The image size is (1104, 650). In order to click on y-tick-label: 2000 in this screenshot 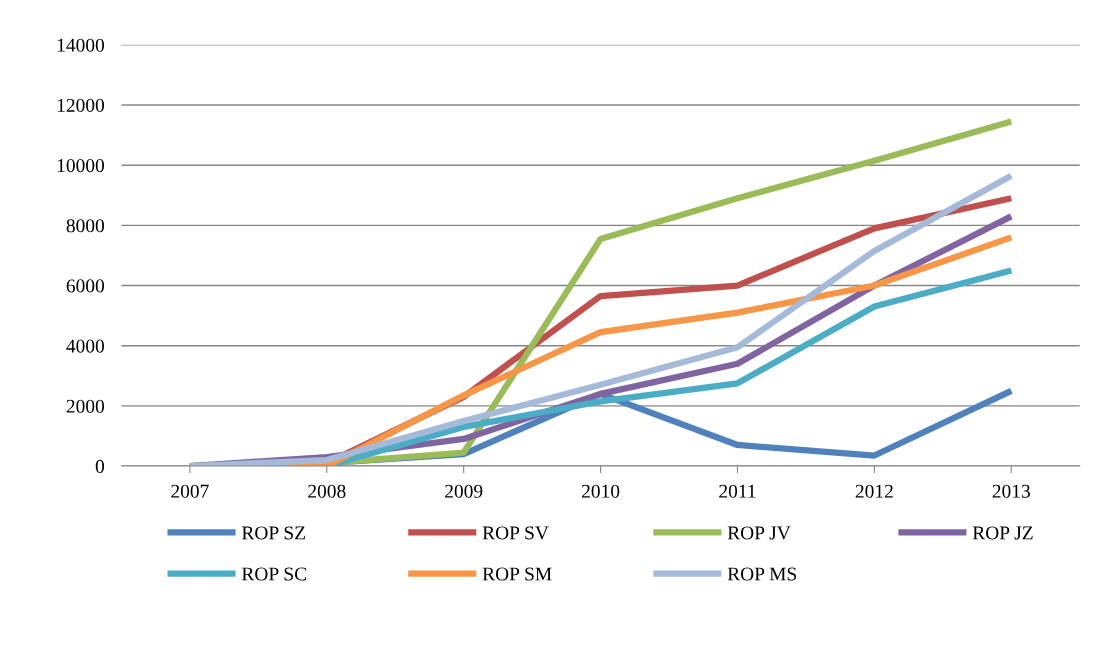, I will do `click(85, 406)`.